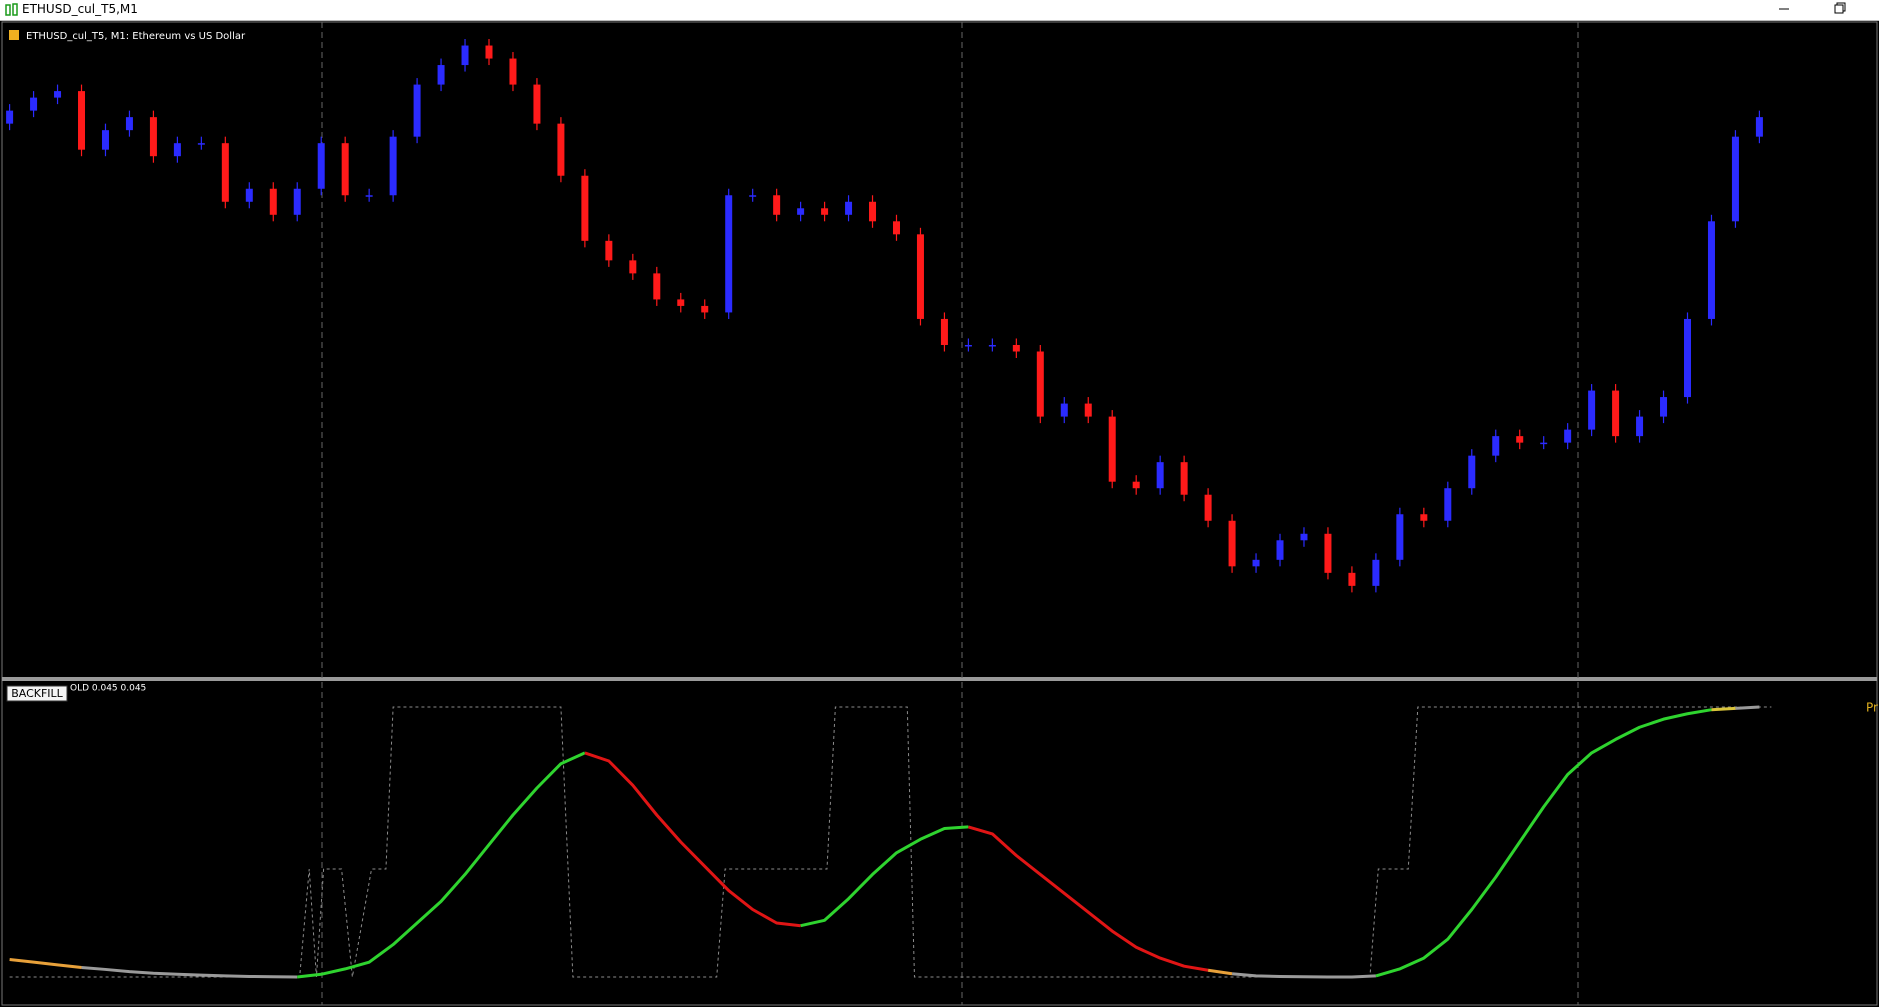  Describe the element at coordinates (108, 689) in the screenshot. I see `indicator-label: OLD 0.045 0.045` at that location.